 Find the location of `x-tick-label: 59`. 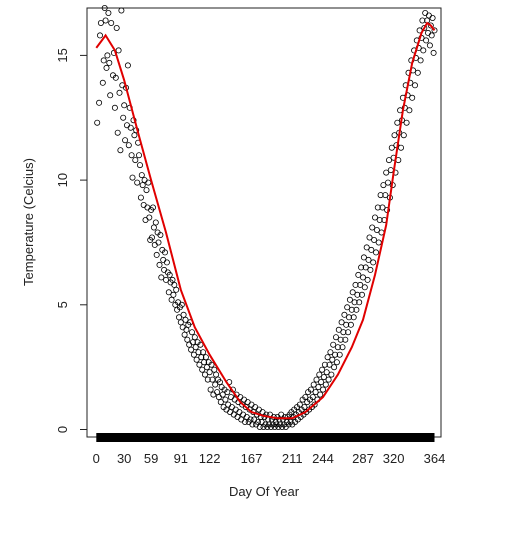

x-tick-label: 59 is located at coordinates (151, 458).